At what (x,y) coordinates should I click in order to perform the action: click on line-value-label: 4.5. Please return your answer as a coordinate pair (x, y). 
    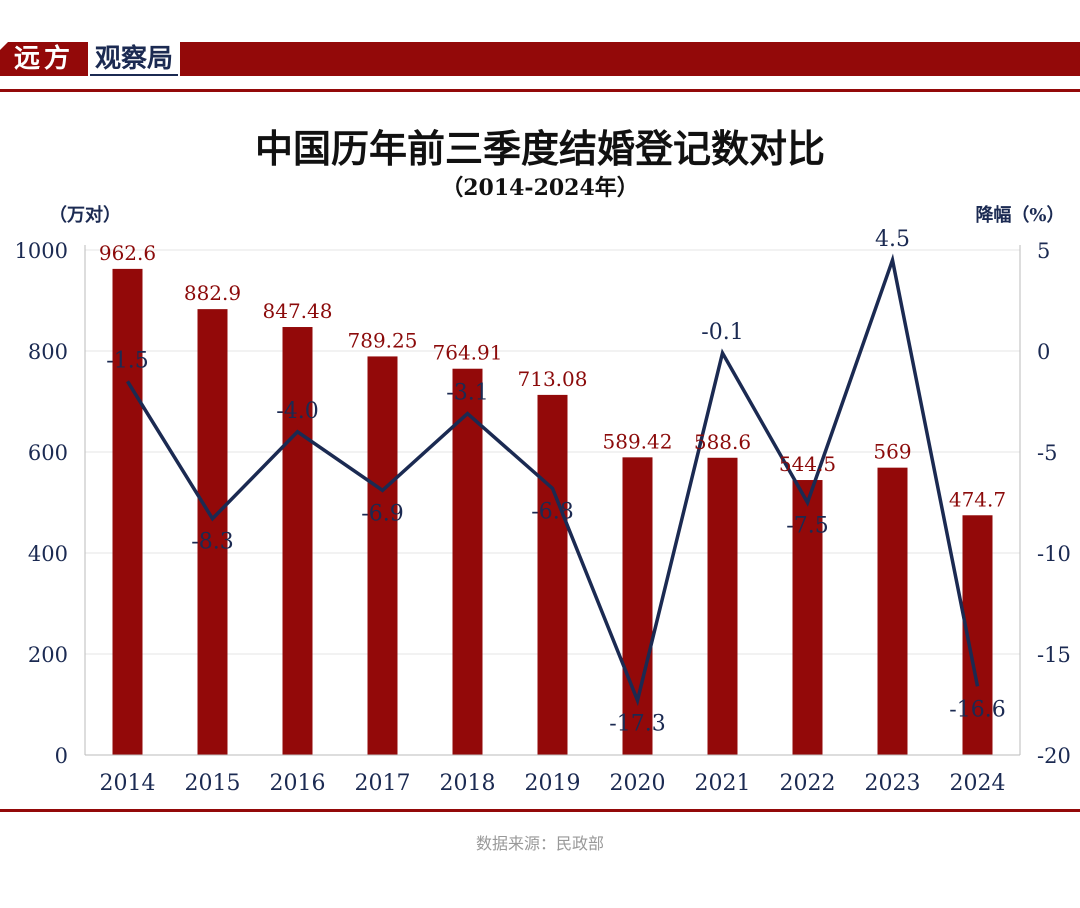
    Looking at the image, I should click on (892, 239).